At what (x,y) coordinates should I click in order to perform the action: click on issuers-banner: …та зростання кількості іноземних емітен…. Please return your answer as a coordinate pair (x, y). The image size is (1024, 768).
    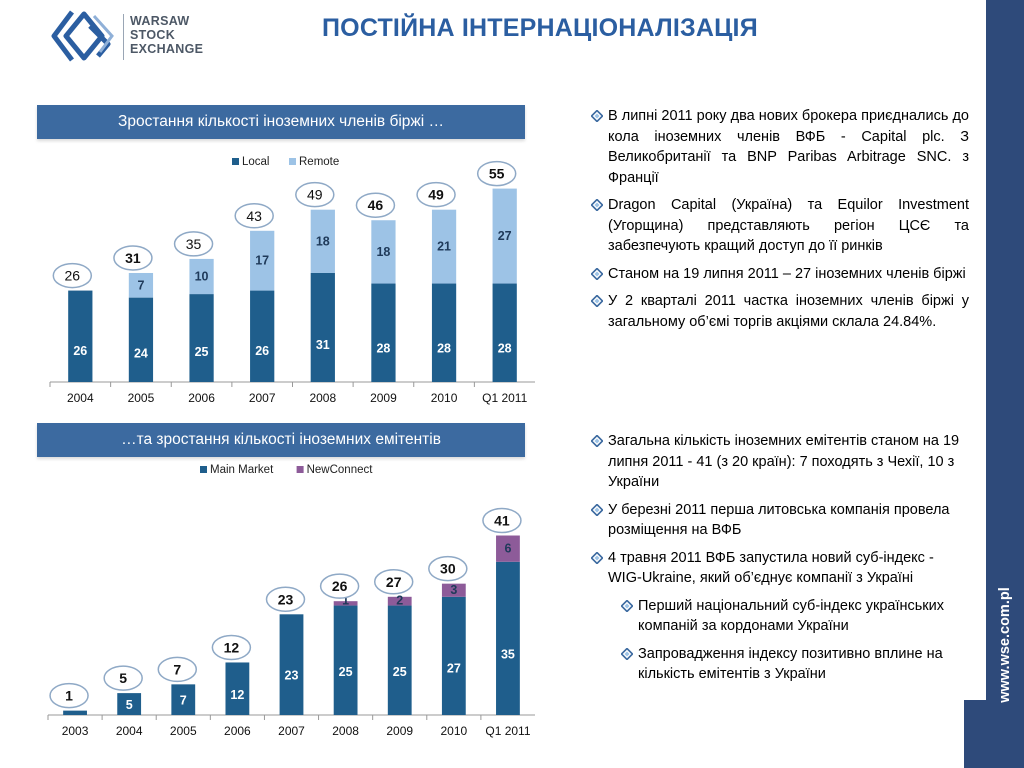
    Looking at the image, I should click on (281, 440).